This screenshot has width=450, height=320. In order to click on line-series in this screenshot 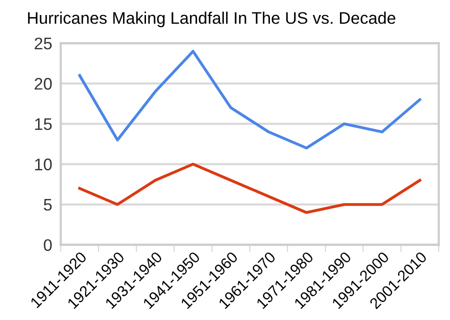, I will do `click(250, 188)`.